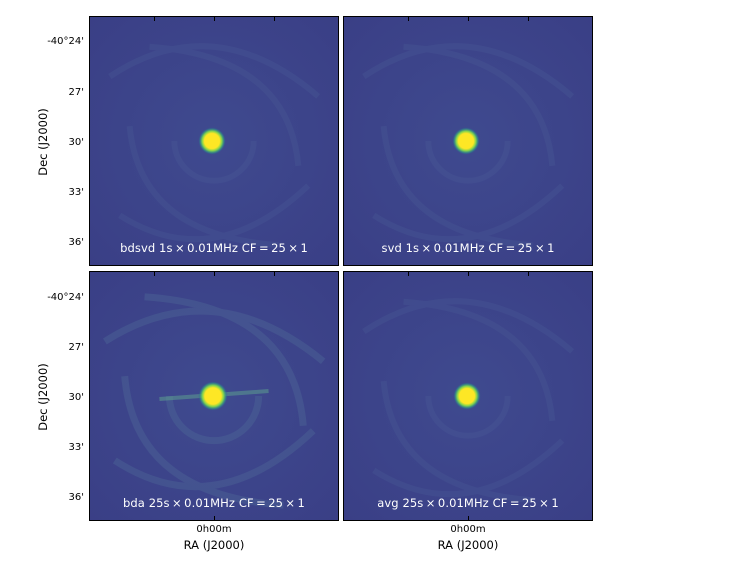  What do you see at coordinates (468, 248) in the screenshot?
I see `panel-label: svd 1s × 0.01MHz CF = 25 × 1` at bounding box center [468, 248].